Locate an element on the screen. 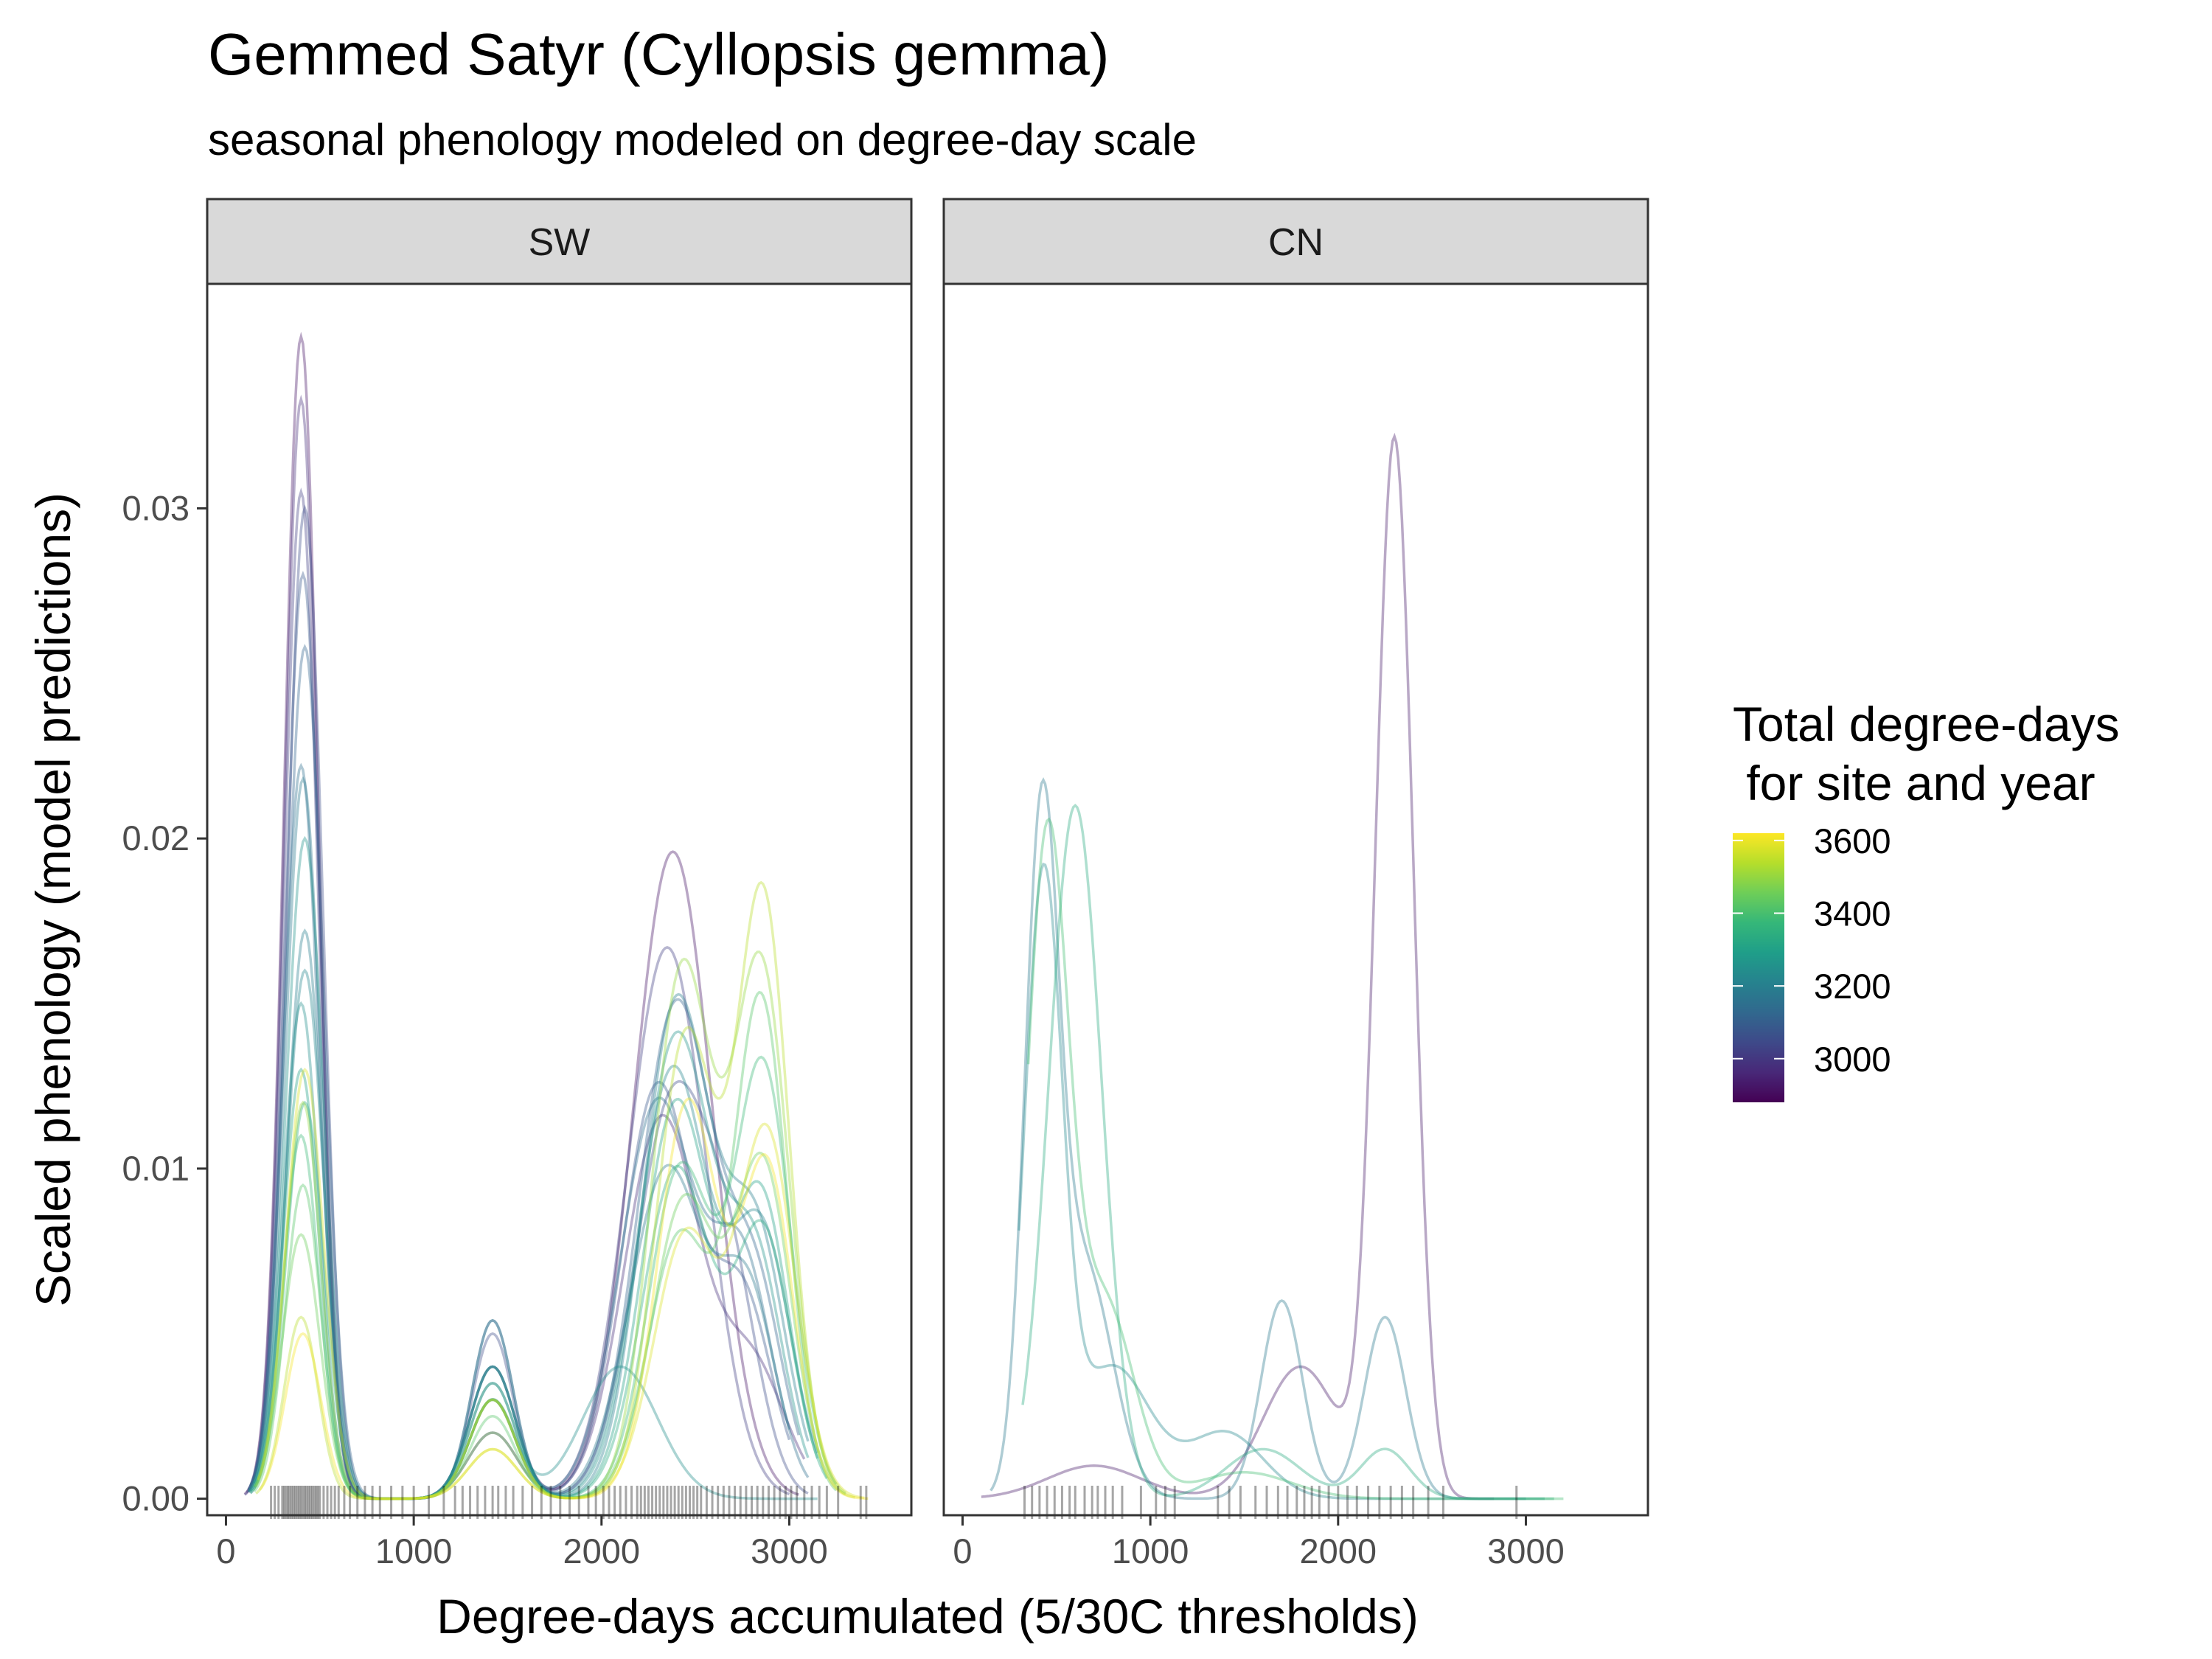  colorbar-tick-label: 3400 is located at coordinates (1852, 913).